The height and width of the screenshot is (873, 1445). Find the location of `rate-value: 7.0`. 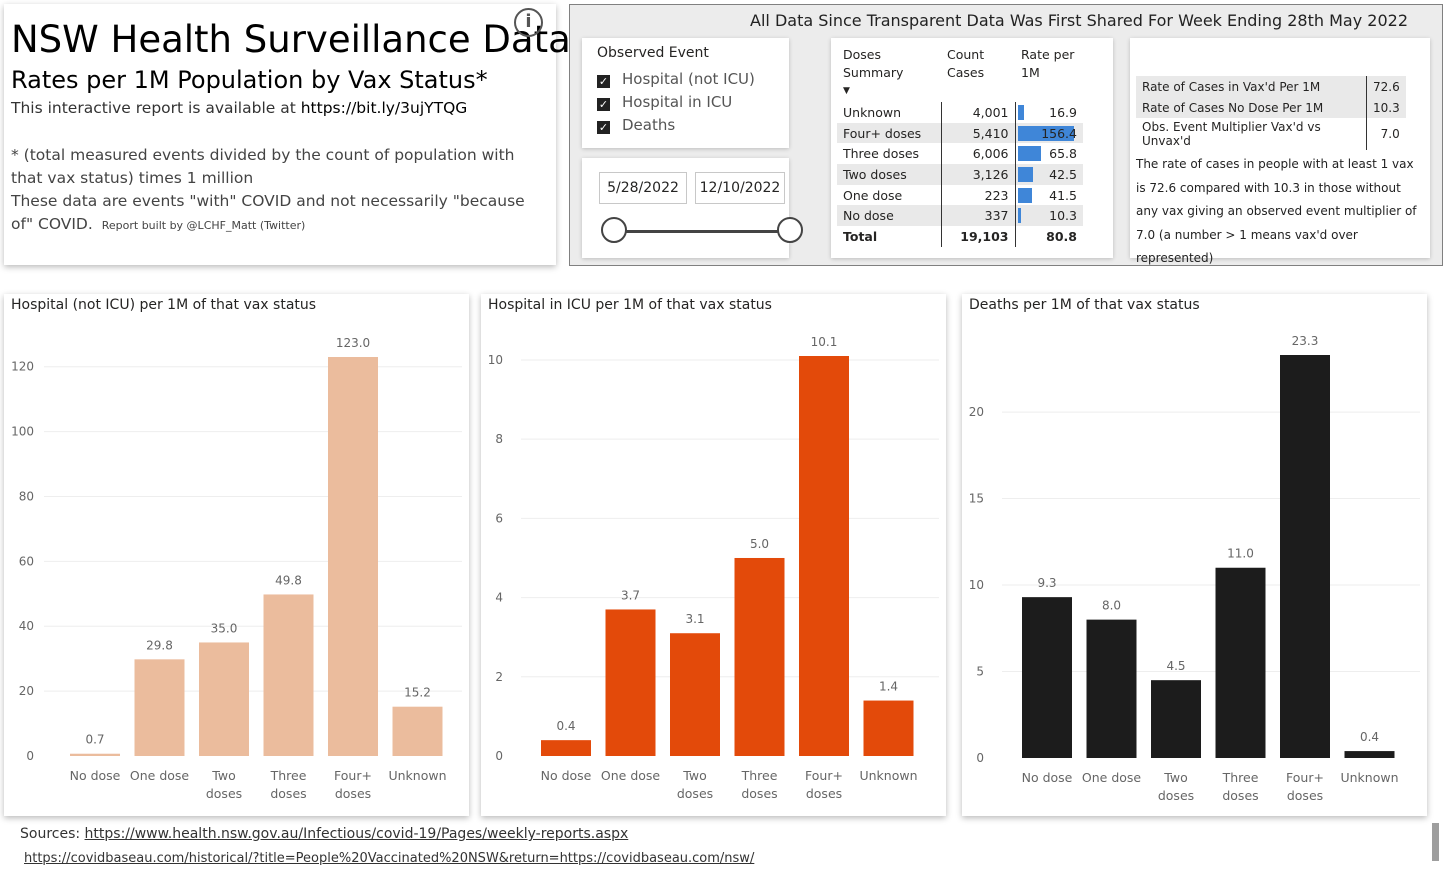

rate-value: 7.0 is located at coordinates (1390, 134).